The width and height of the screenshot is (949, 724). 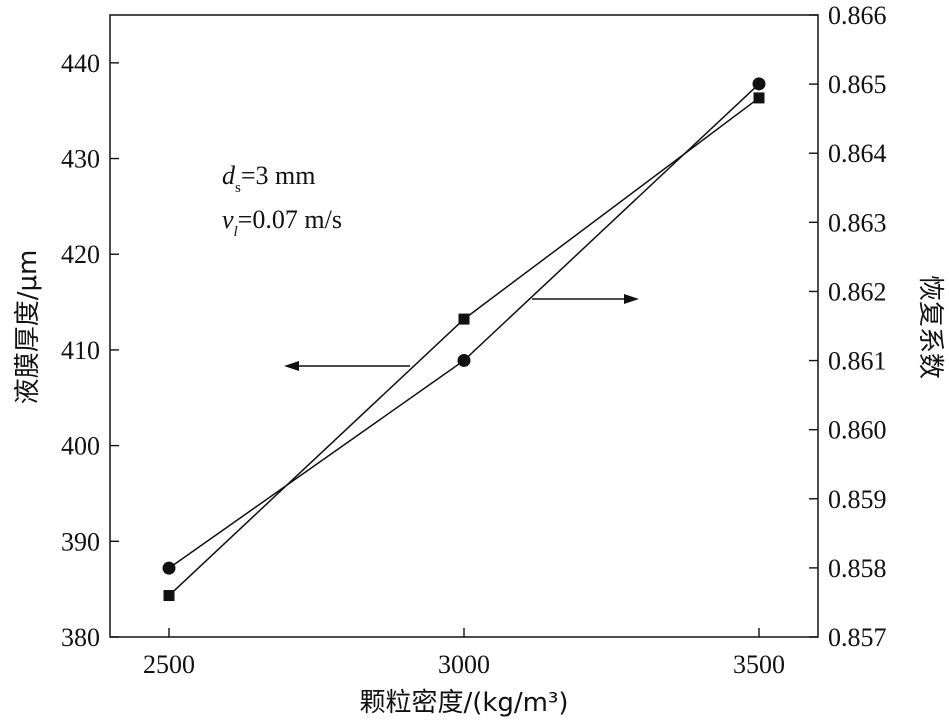 I want to click on particle-diameter-annotation: ds=3 mm, so click(x=268, y=178).